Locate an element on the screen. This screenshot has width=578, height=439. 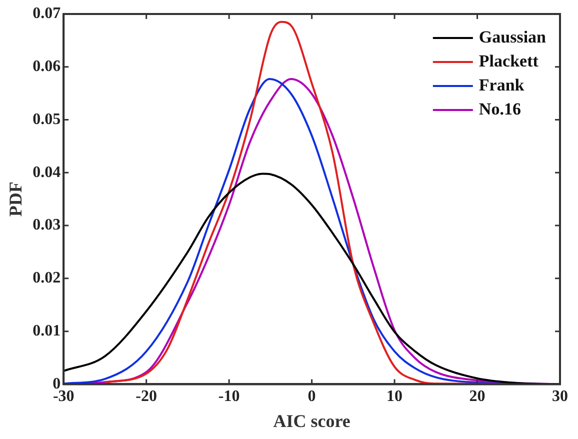
x-tick-label: 10 is located at coordinates (394, 396).